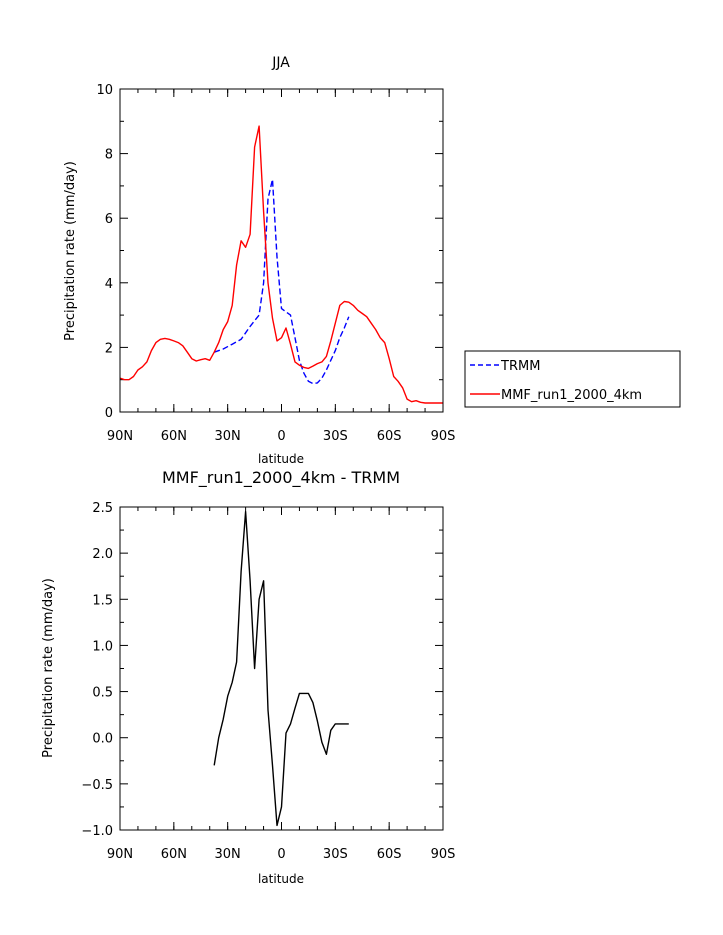 This screenshot has height=935, width=723. What do you see at coordinates (102, 508) in the screenshot?
I see `y-tick-label: 2.5` at bounding box center [102, 508].